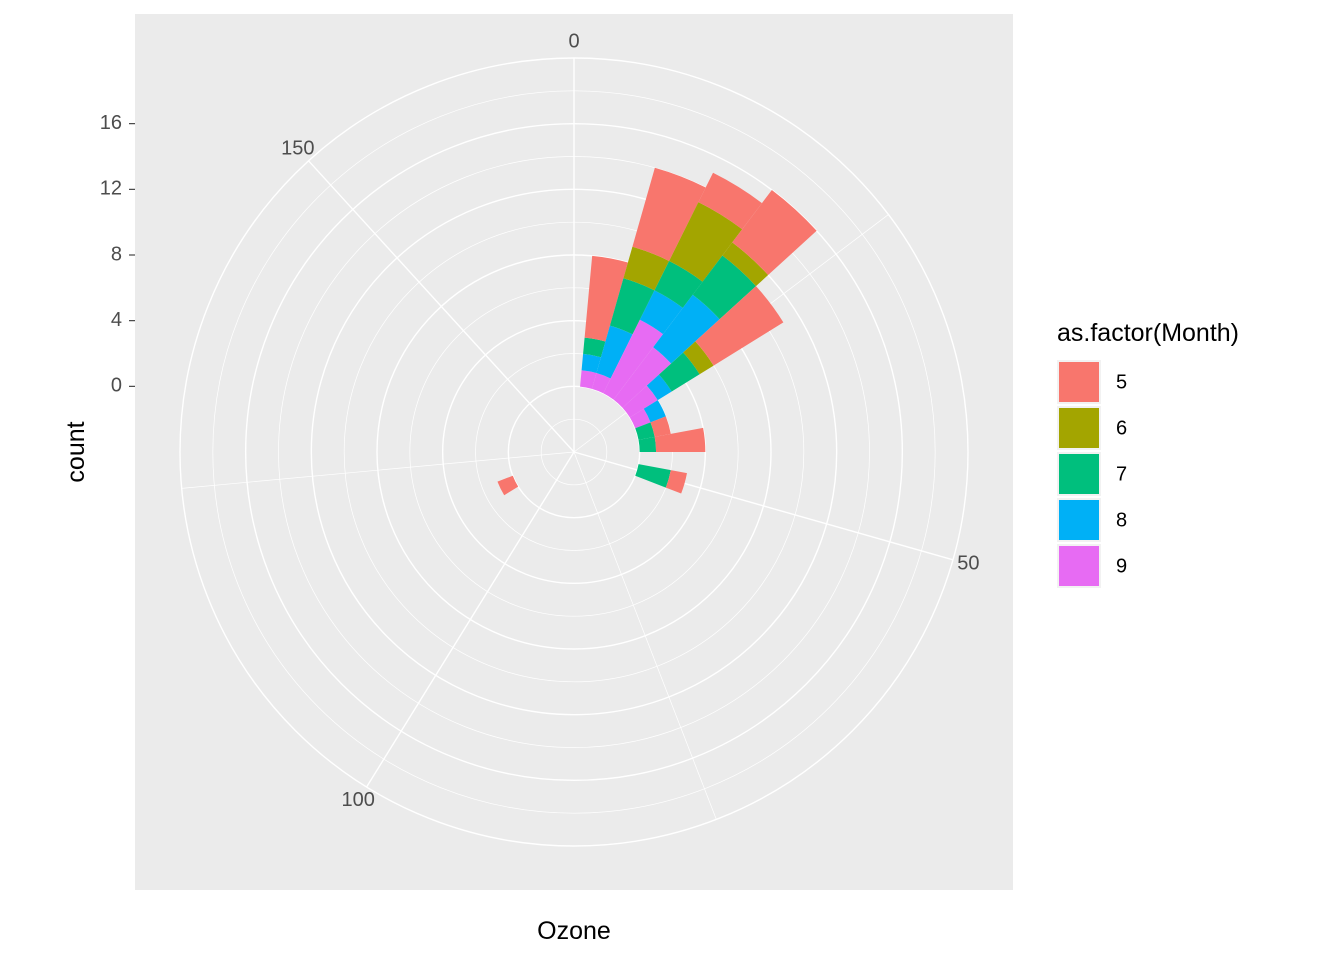  What do you see at coordinates (573, 41) in the screenshot?
I see `ozone-tick-label: 0` at bounding box center [573, 41].